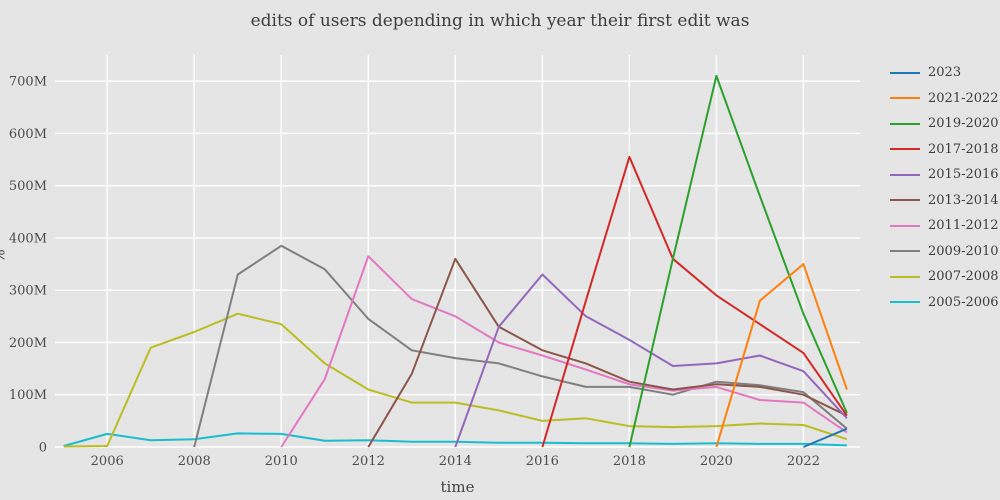  I want to click on x-tick-label: 2014, so click(455, 461).